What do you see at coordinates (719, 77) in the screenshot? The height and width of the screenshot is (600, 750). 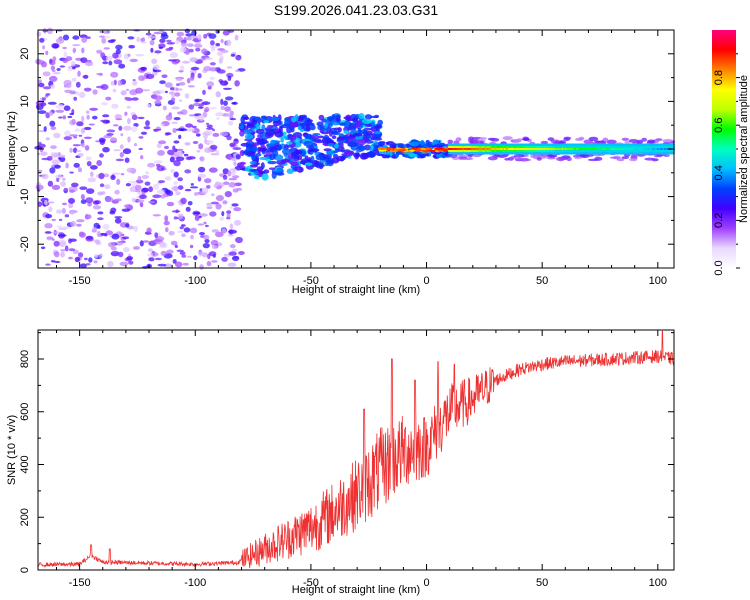 I see `colorbar-tick-label: 0.8` at bounding box center [719, 77].